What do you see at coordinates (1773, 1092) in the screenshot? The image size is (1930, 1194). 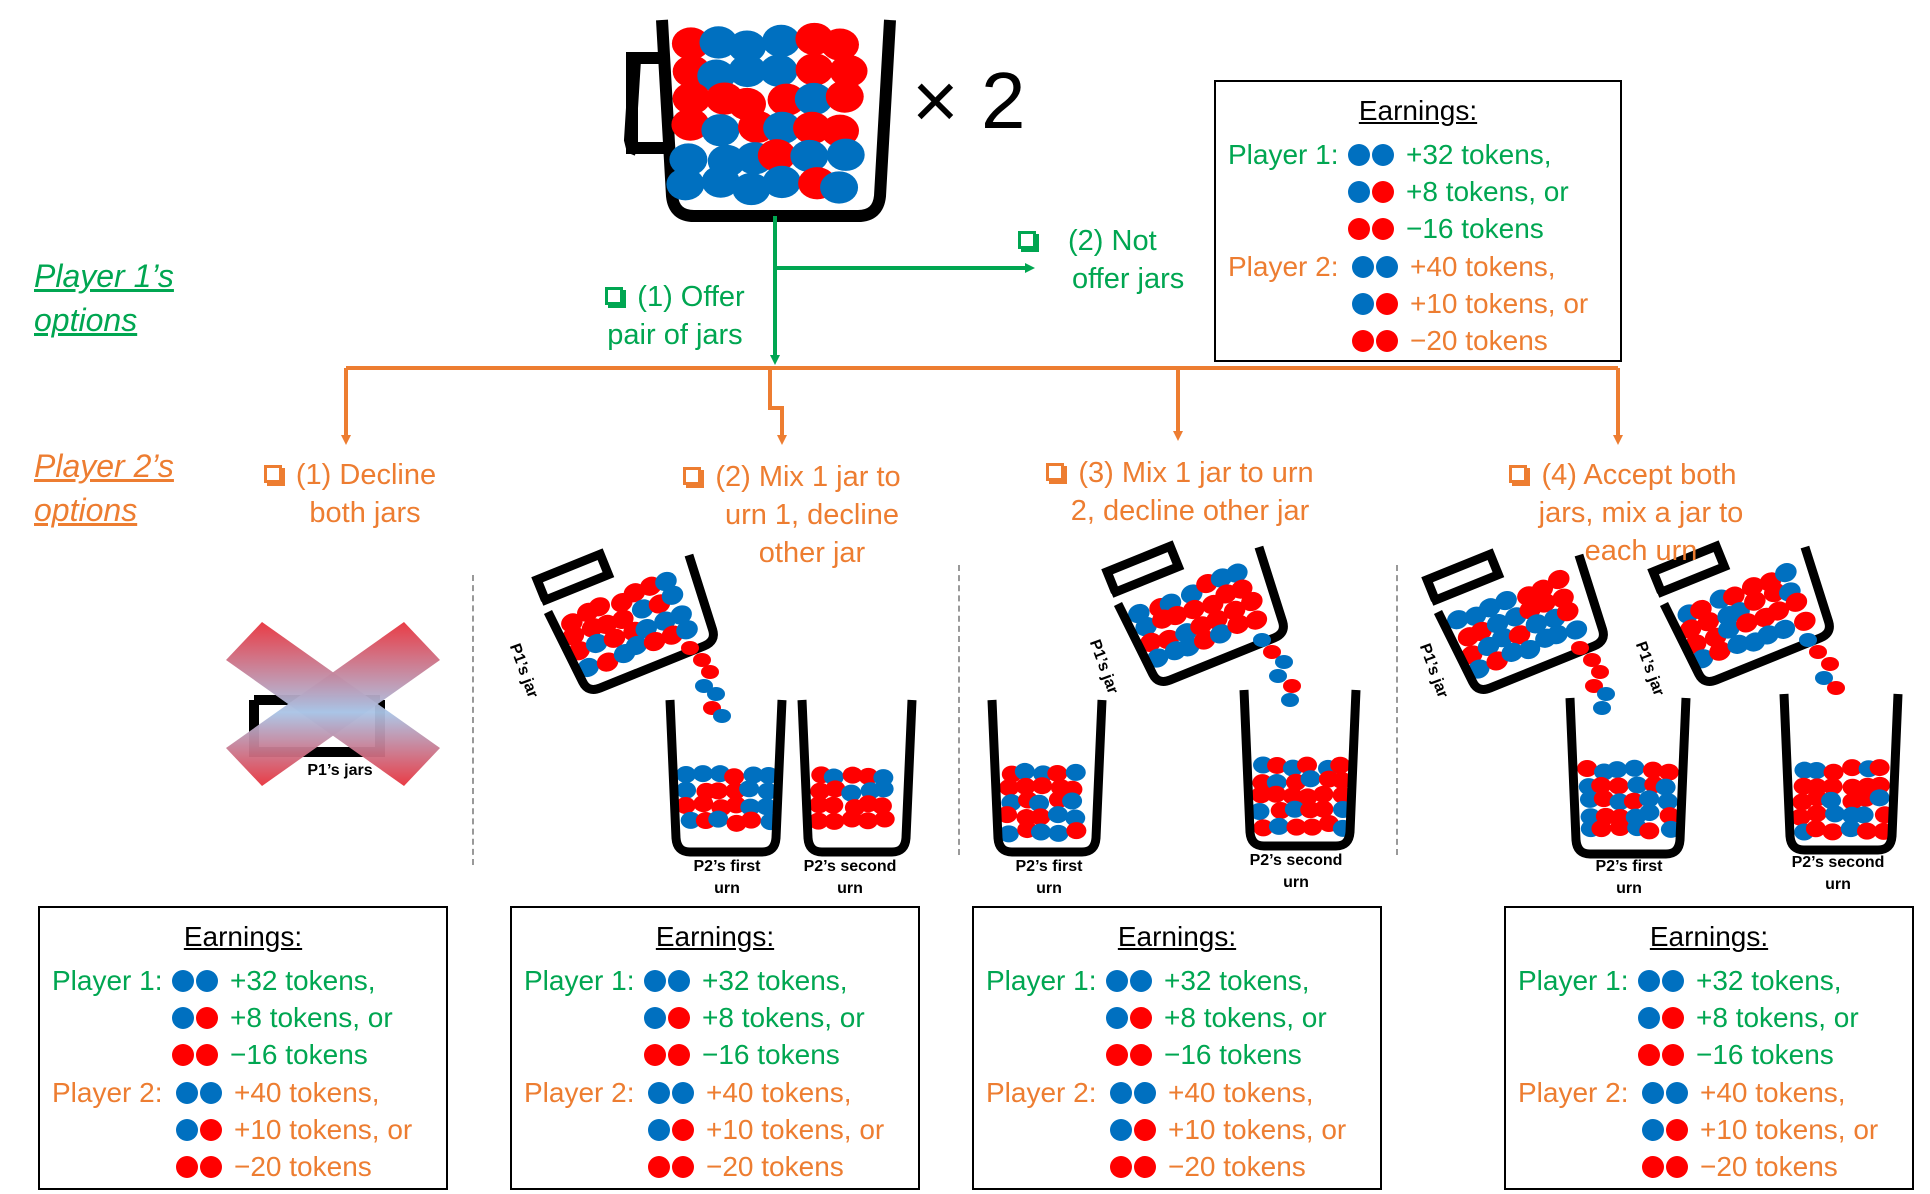 I see `player2-earning-row: +40 tokens,` at bounding box center [1773, 1092].